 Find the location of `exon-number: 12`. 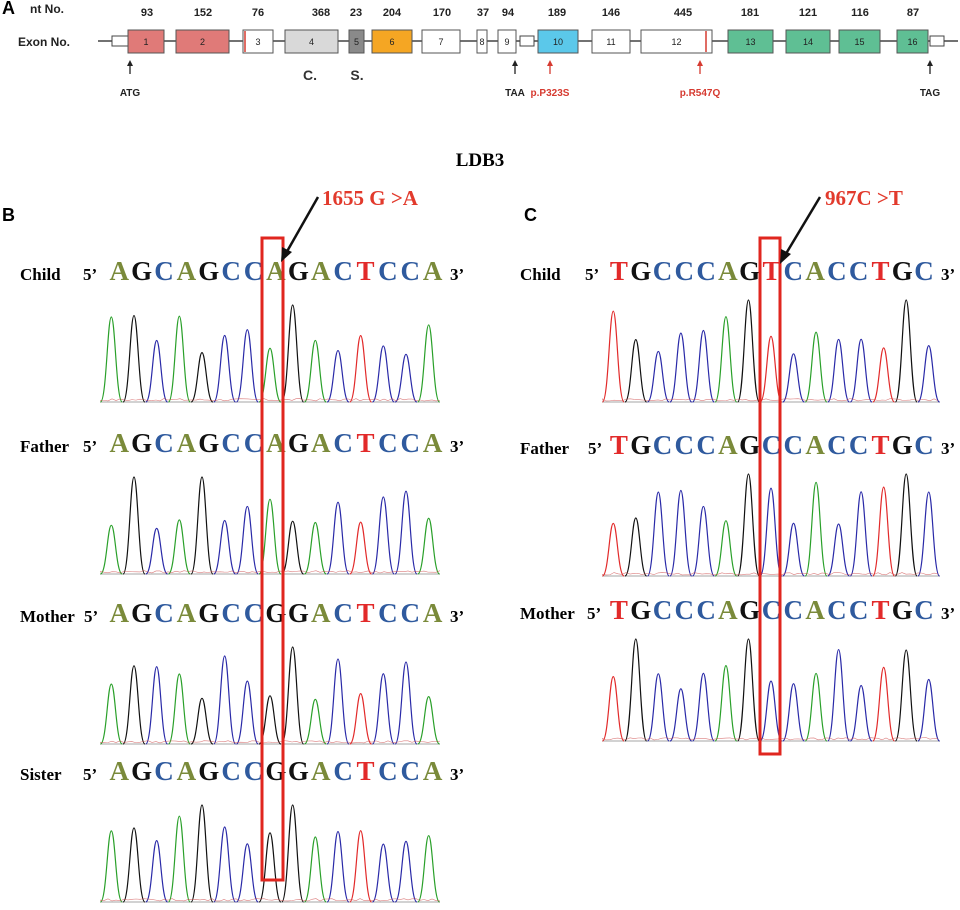

exon-number: 12 is located at coordinates (676, 42).